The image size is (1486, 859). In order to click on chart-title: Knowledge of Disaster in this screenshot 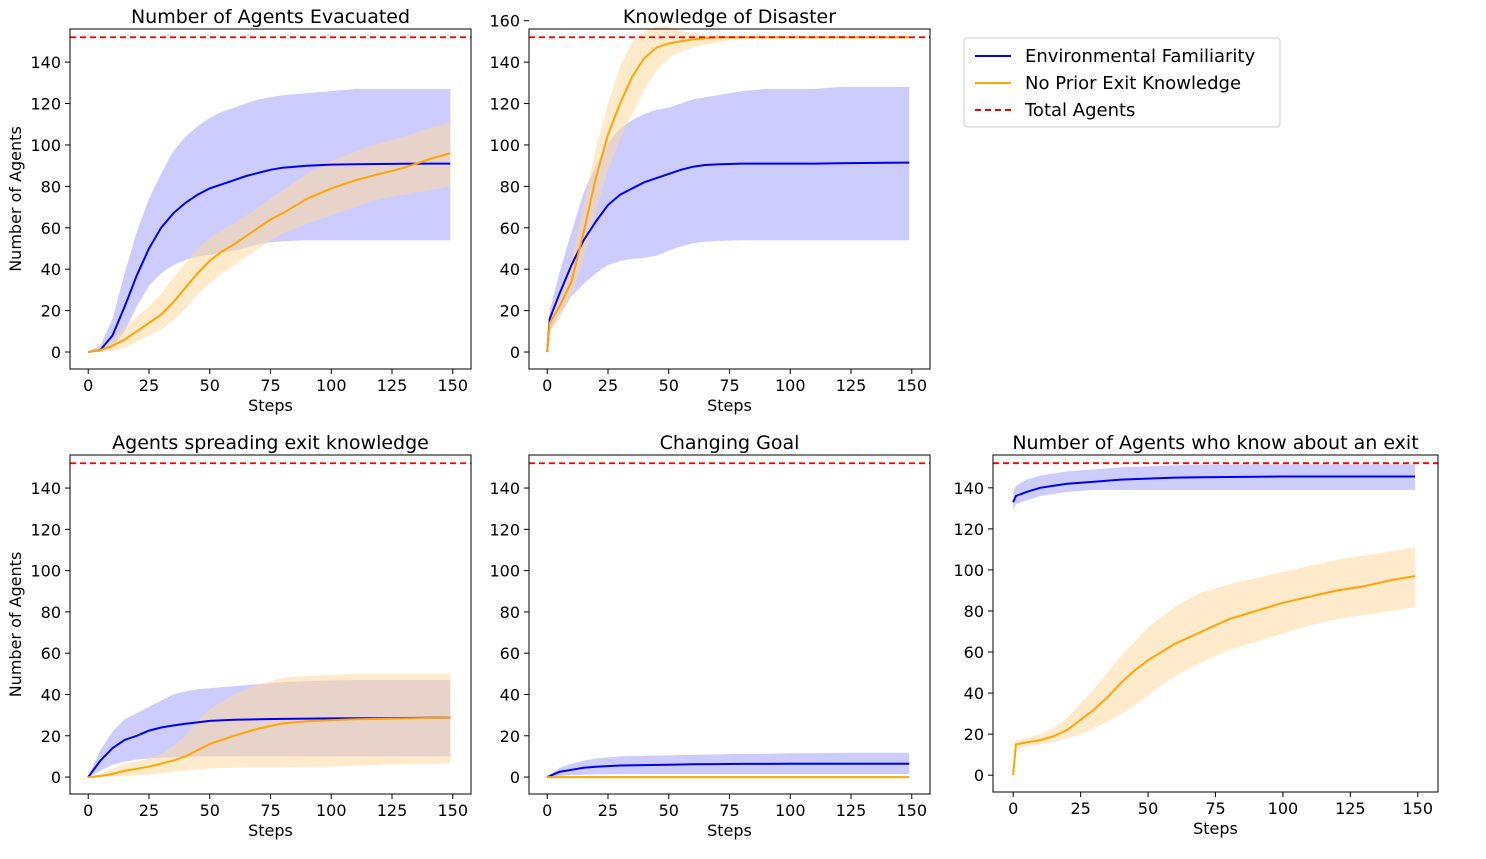, I will do `click(729, 17)`.